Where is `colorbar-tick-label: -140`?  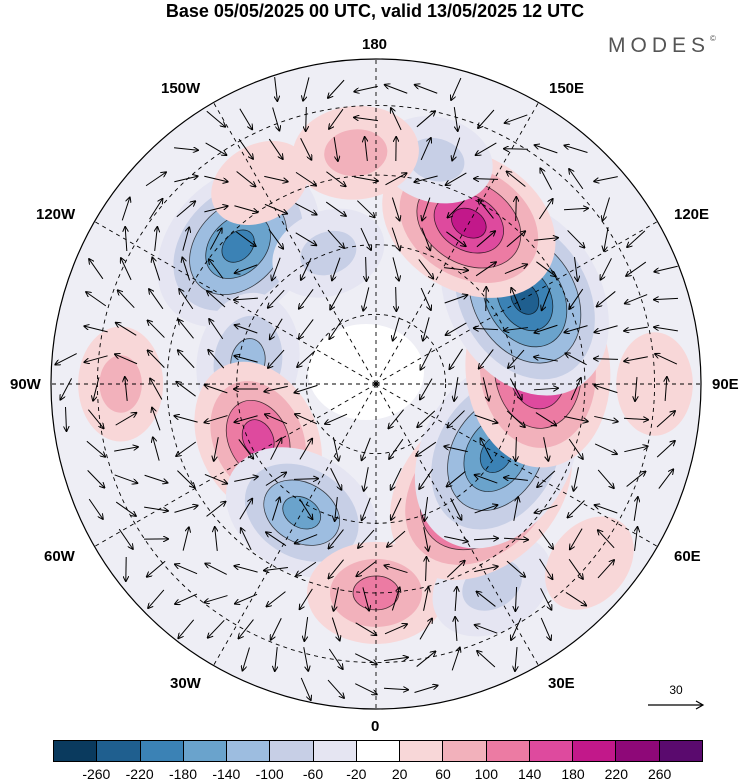
colorbar-tick-label: -140 is located at coordinates (226, 774).